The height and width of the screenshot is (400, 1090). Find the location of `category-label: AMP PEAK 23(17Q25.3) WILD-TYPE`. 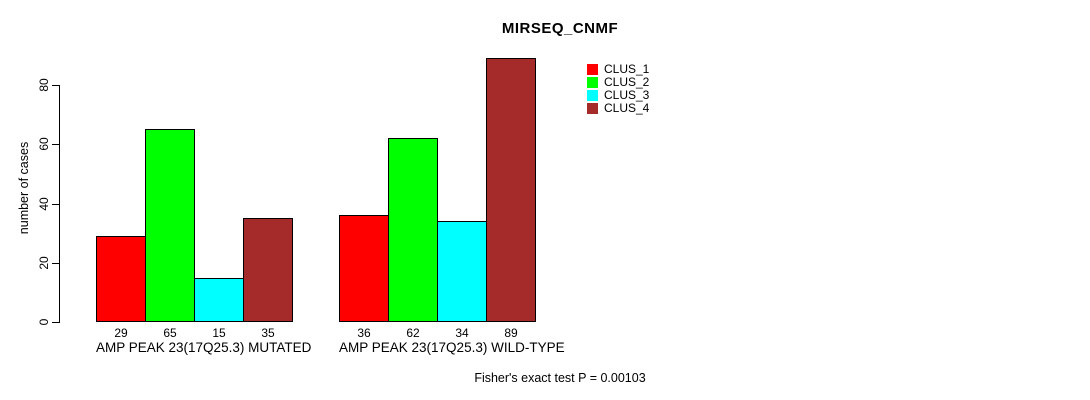

category-label: AMP PEAK 23(17Q25.3) WILD-TYPE is located at coordinates (452, 347).